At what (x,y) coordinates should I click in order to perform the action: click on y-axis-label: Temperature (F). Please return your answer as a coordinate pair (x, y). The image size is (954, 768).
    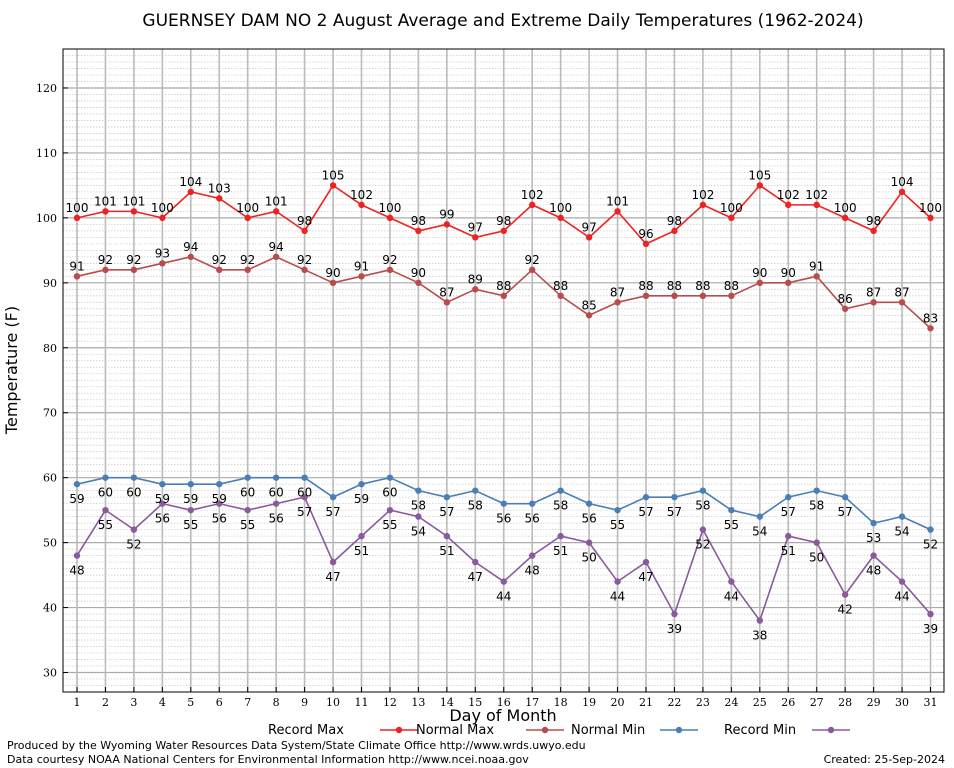
    Looking at the image, I should click on (11, 370).